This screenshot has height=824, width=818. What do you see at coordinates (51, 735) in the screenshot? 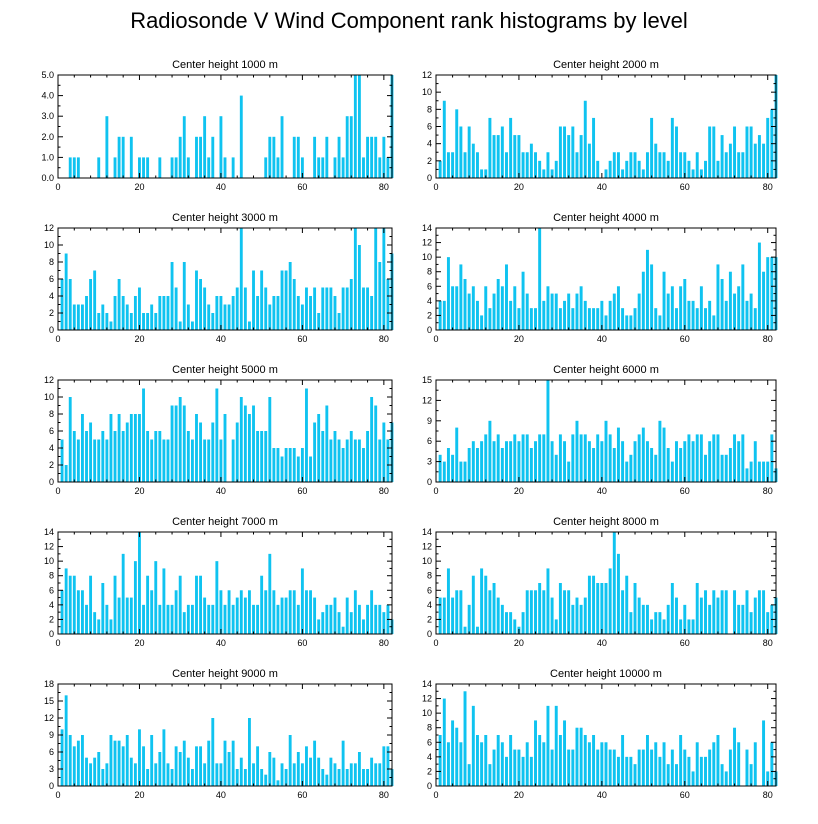
I see `y-tick-label: 9` at bounding box center [51, 735].